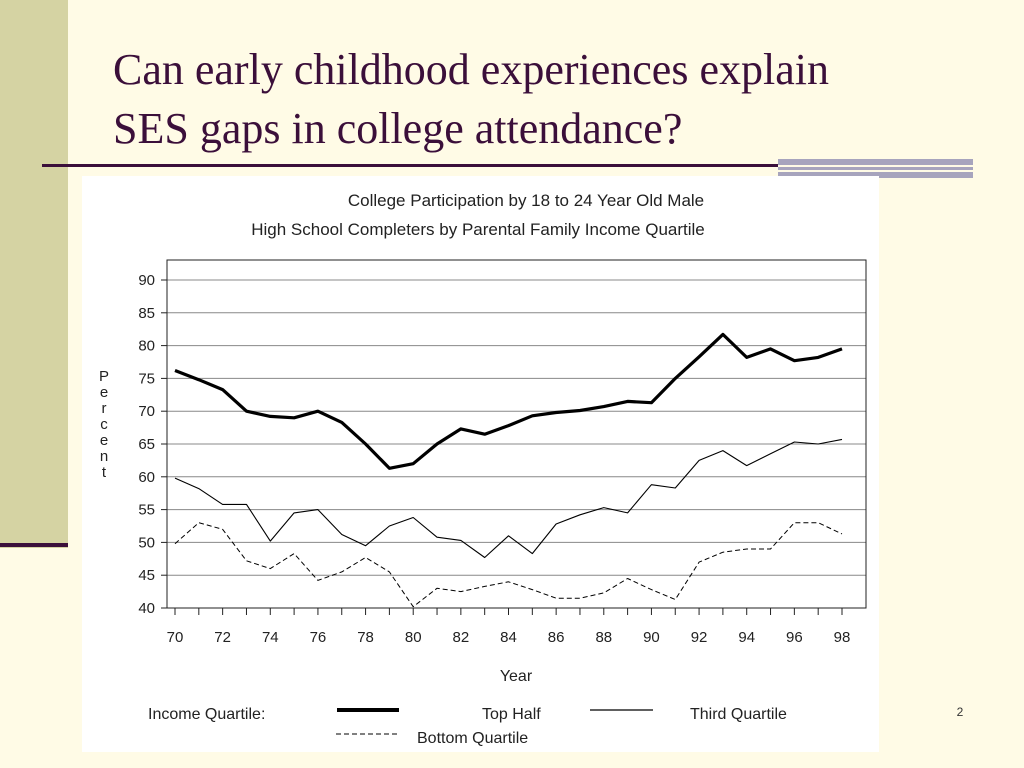 The height and width of the screenshot is (768, 1024). What do you see at coordinates (410, 165) in the screenshot?
I see `title-divider` at bounding box center [410, 165].